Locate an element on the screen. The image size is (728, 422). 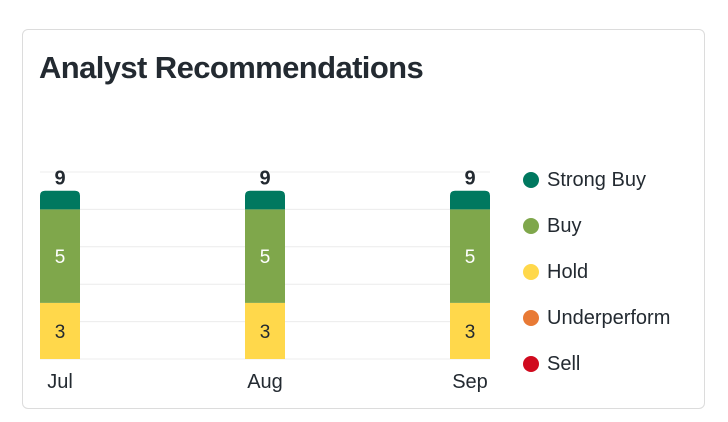
bar-aug-hold is located at coordinates (265, 330).